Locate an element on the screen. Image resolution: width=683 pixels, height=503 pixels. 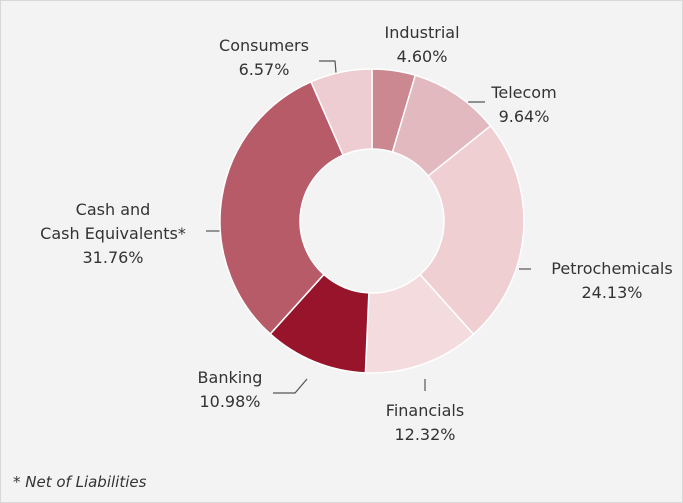
category-label: Cash and Cash Equivalents* is located at coordinates (113, 221).